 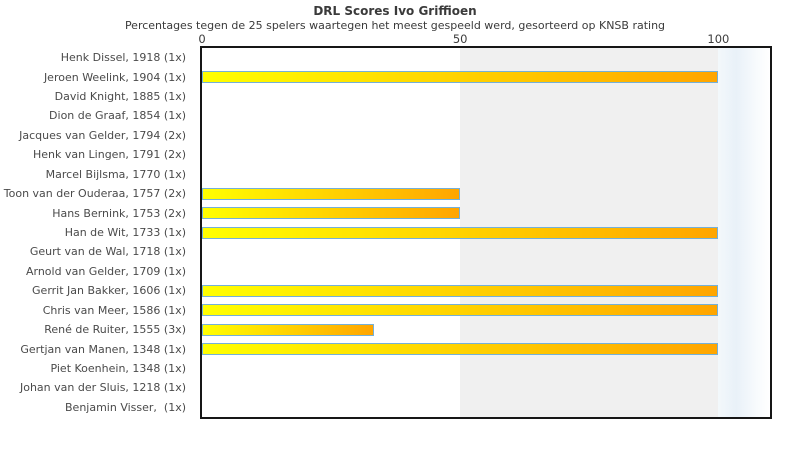 What do you see at coordinates (102, 135) in the screenshot?
I see `player-label: Jacques van Gelder, 1794 (2x)` at bounding box center [102, 135].